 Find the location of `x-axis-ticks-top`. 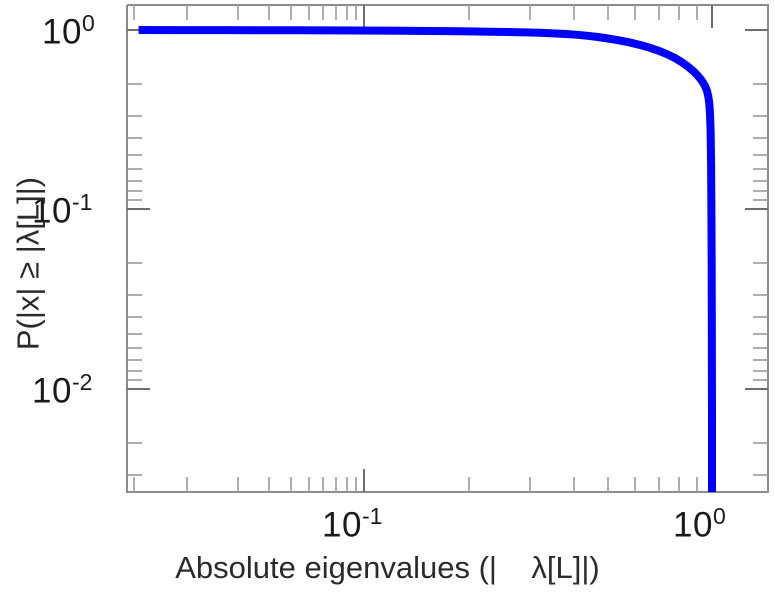

x-axis-ticks-top is located at coordinates (423, 16).